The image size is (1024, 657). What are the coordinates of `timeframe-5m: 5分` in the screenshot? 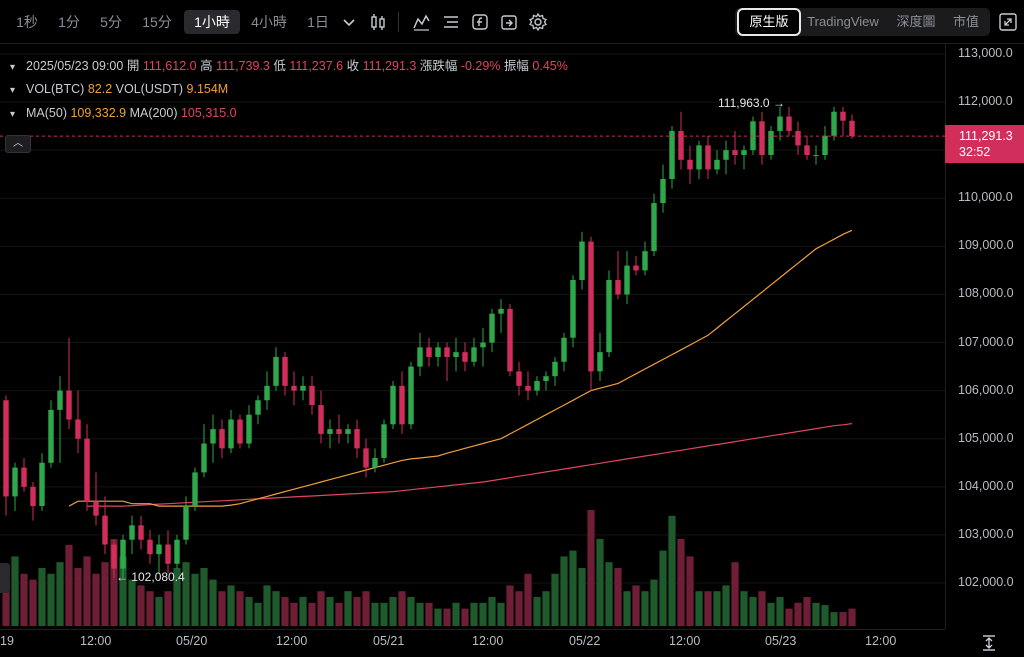 It's located at (111, 22).